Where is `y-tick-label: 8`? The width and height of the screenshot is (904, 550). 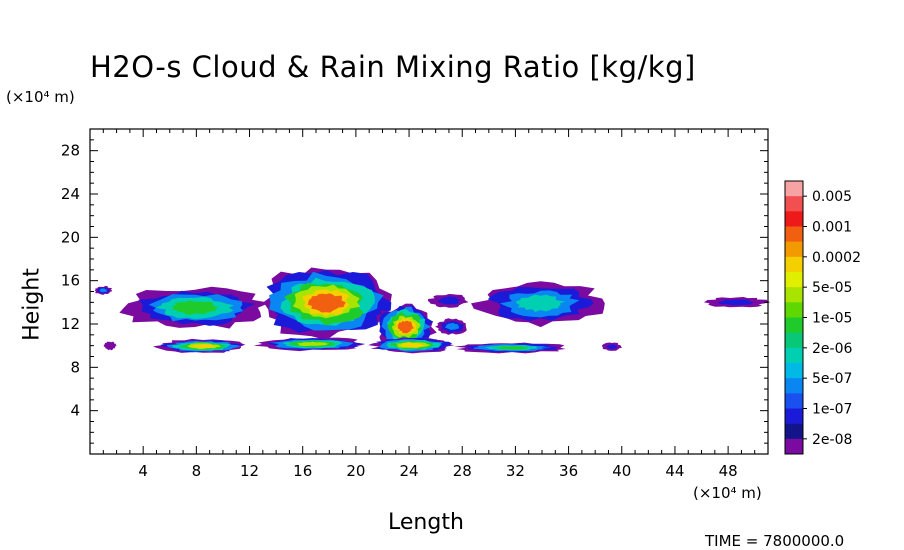
y-tick-label: 8 is located at coordinates (75, 367).